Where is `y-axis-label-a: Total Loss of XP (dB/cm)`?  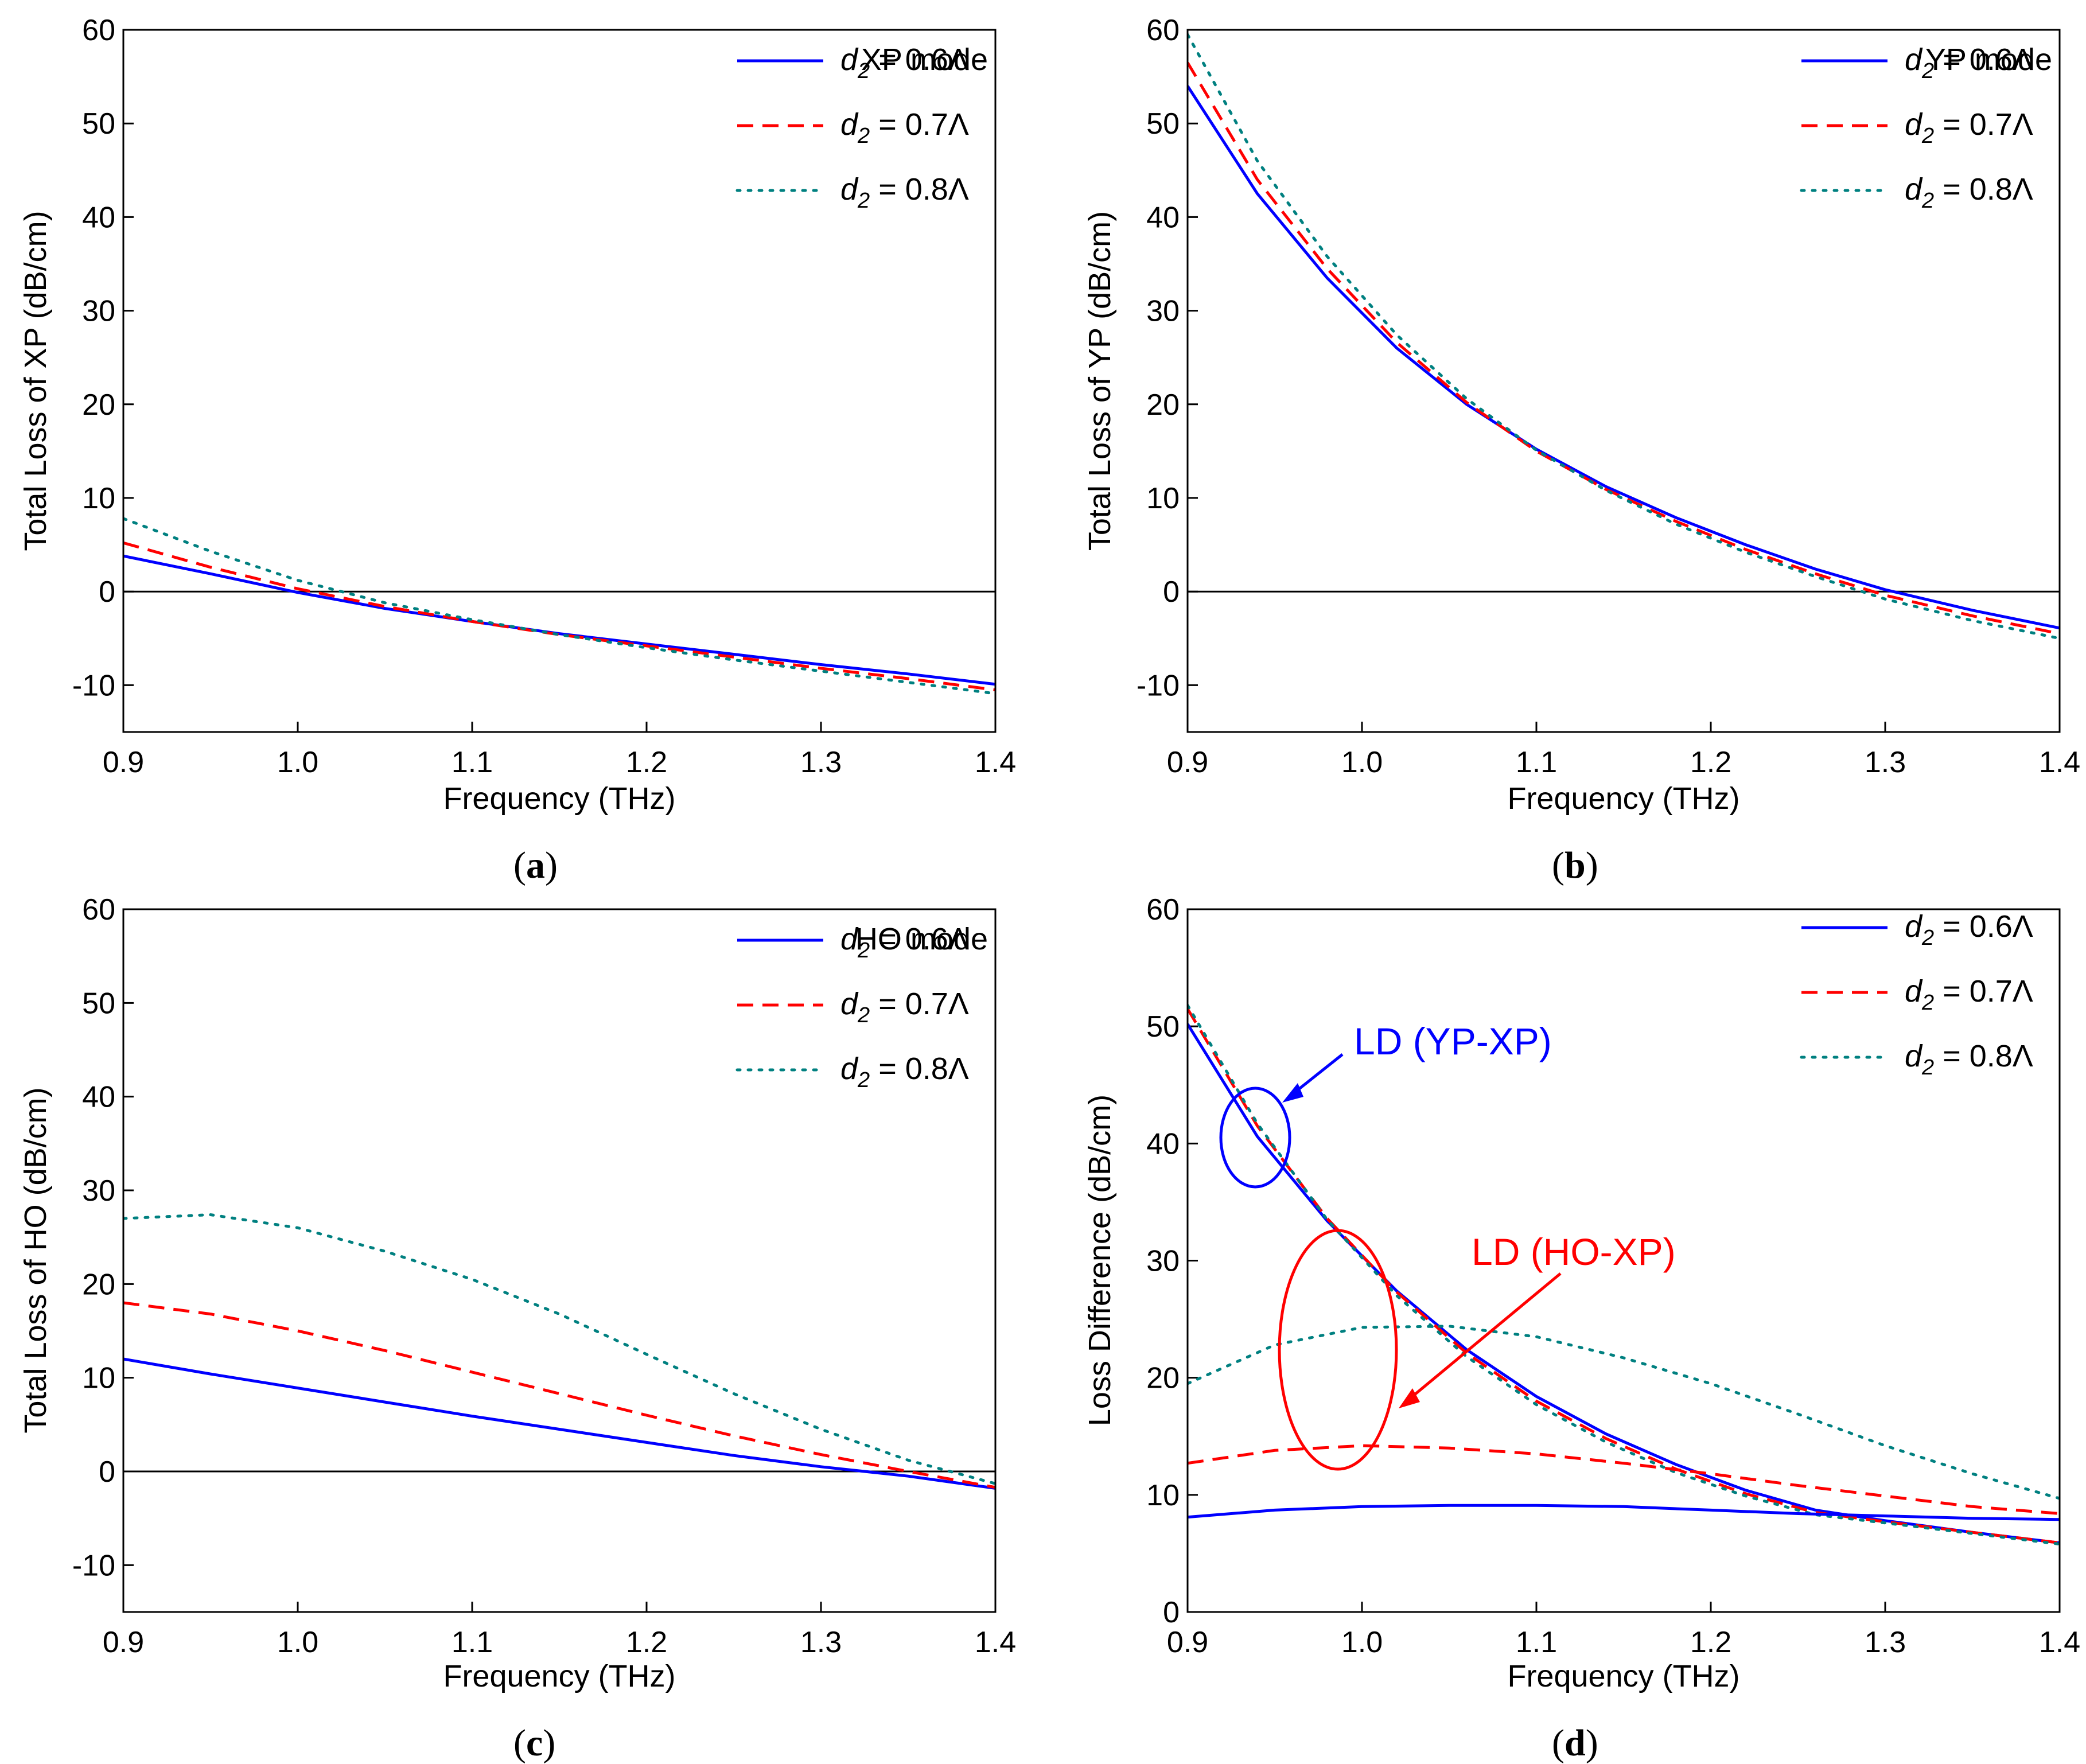 y-axis-label-a: Total Loss of XP (dB/cm) is located at coordinates (35, 381).